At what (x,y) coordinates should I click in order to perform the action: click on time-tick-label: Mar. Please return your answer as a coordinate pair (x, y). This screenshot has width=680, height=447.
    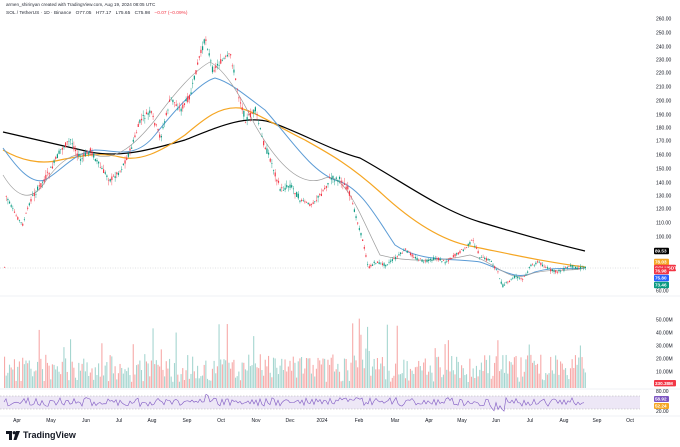
    Looking at the image, I should click on (395, 421).